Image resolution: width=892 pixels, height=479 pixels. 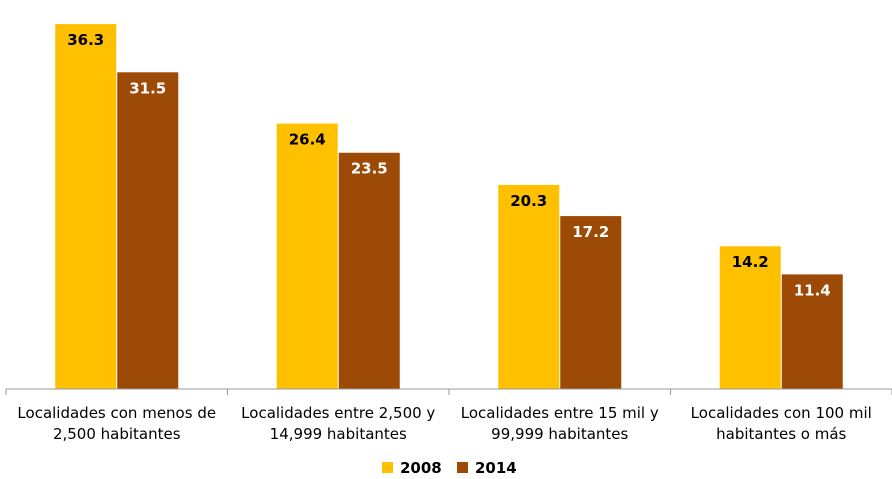 I want to click on category-label-1: Localidades con menos de 2,500 habitantes, so click(x=116, y=423).